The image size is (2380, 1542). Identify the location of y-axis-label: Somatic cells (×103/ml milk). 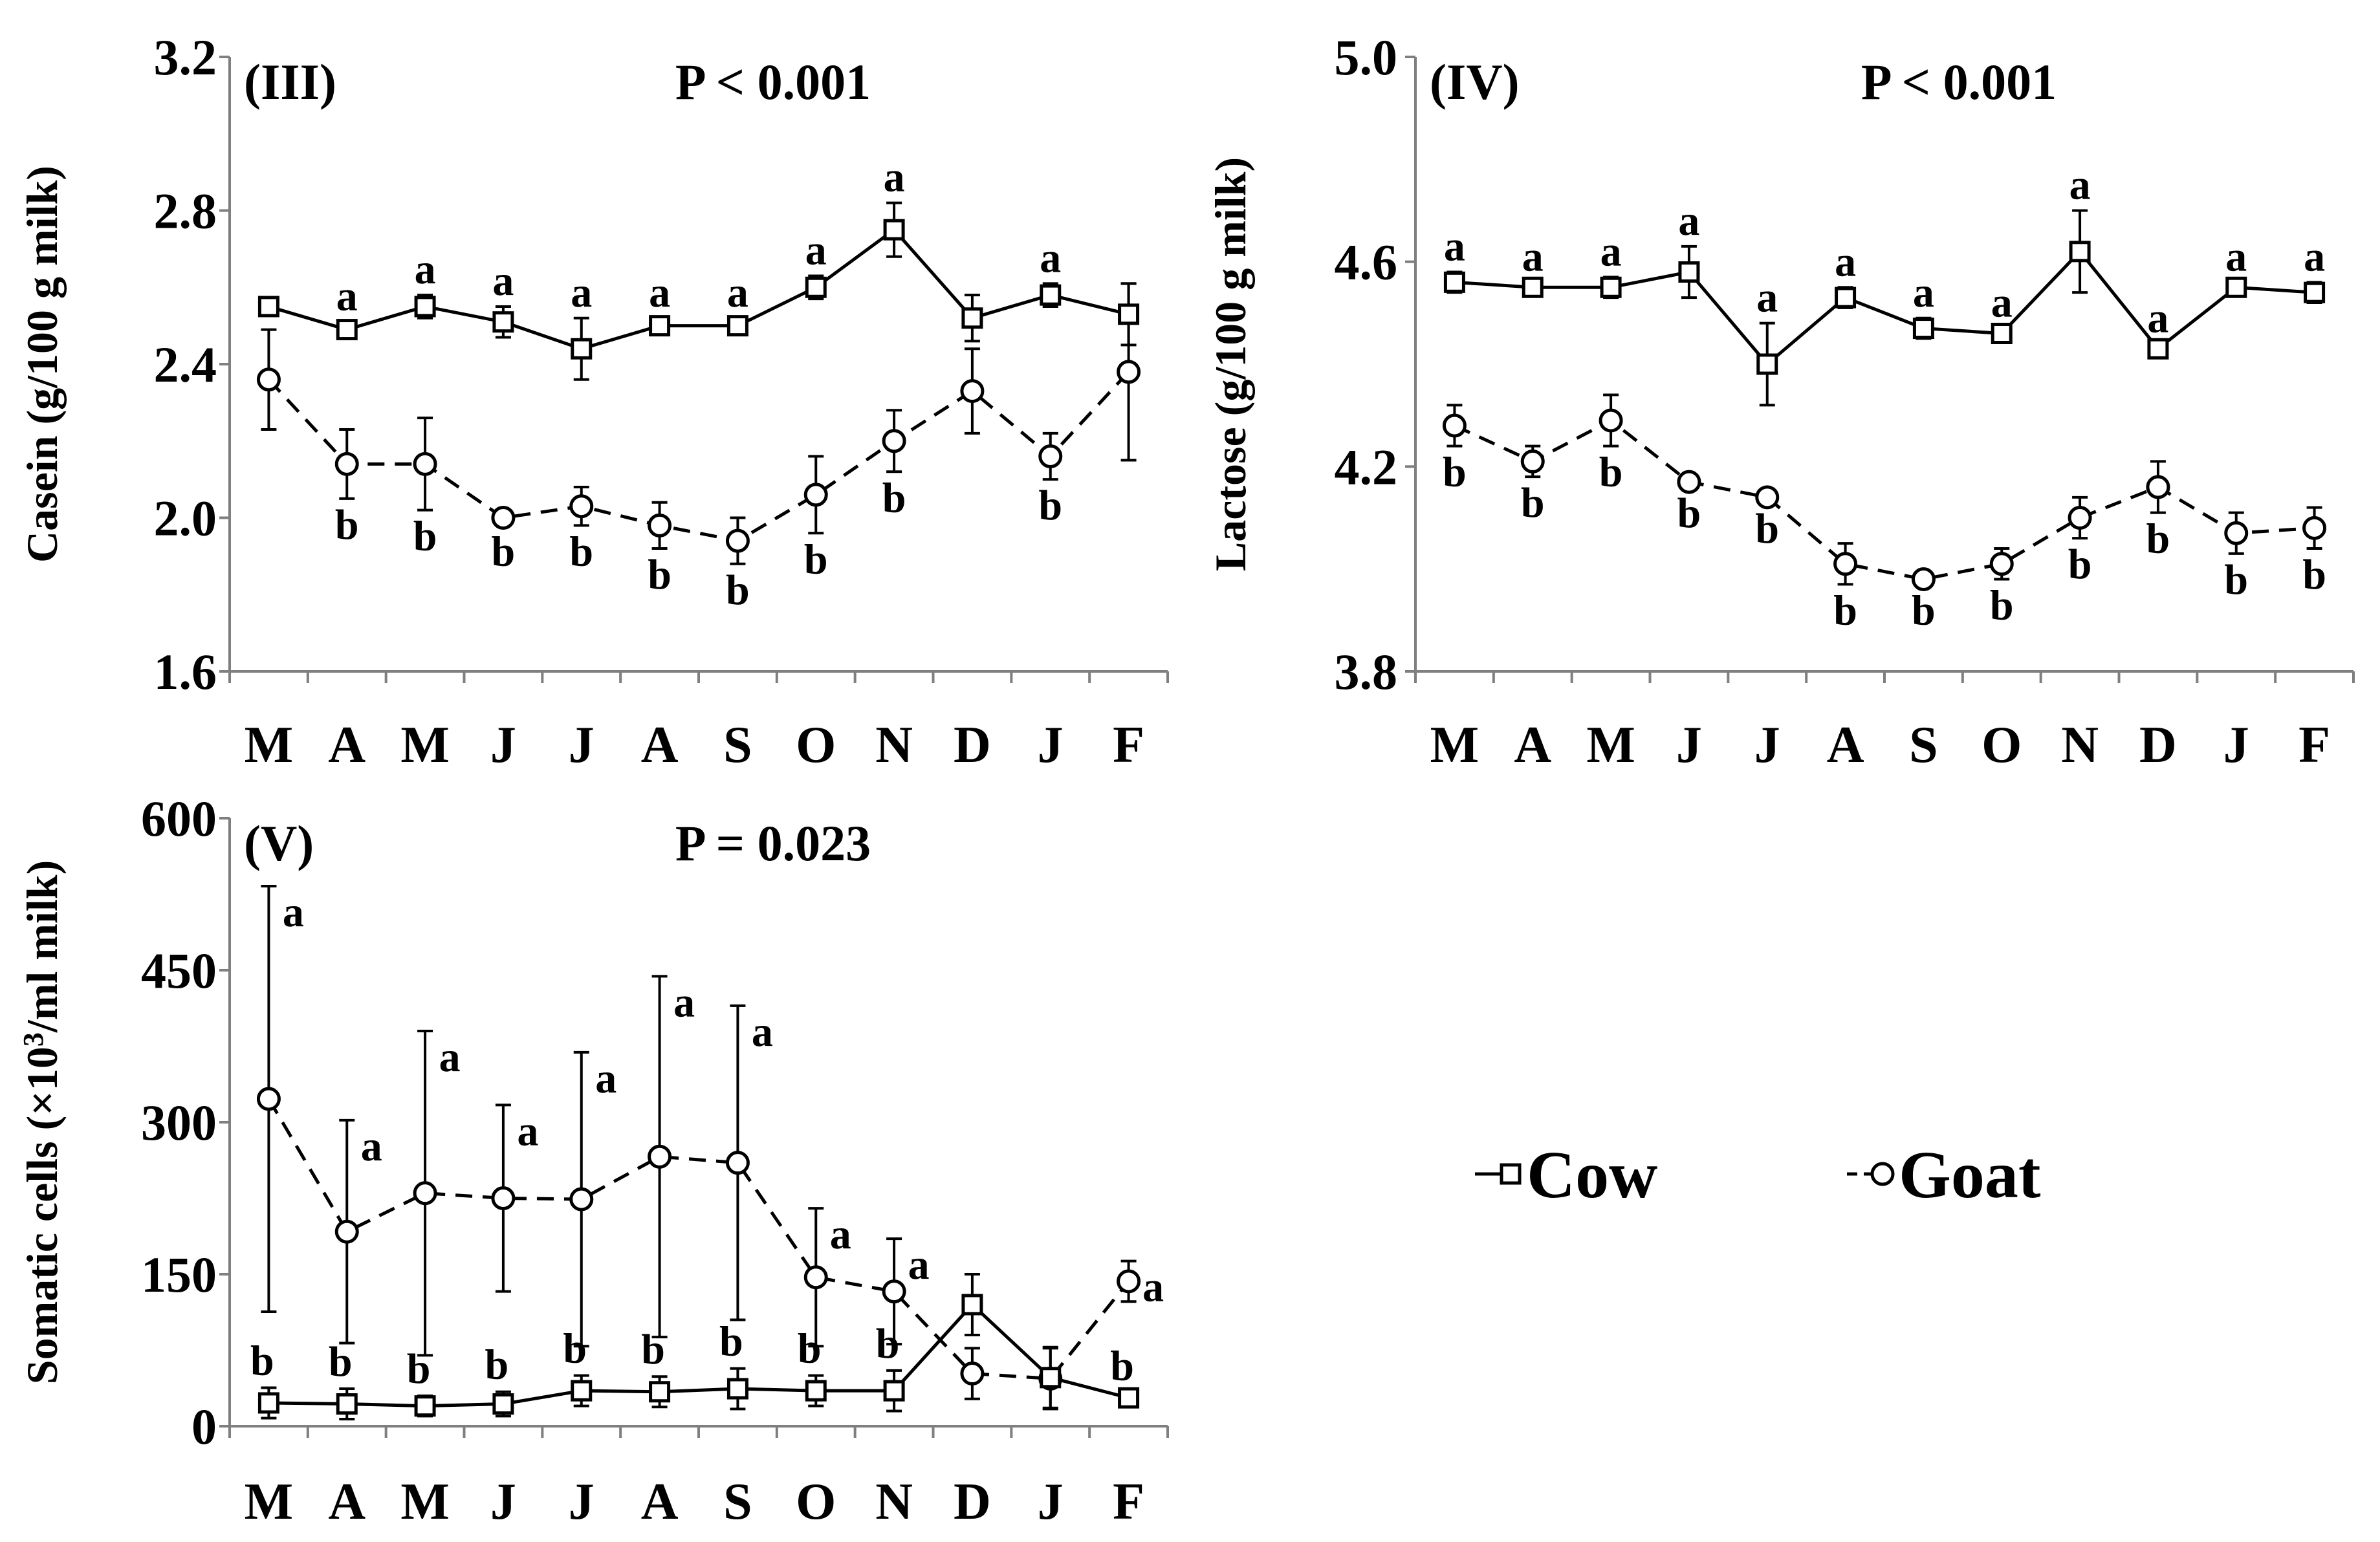
(42, 1122).